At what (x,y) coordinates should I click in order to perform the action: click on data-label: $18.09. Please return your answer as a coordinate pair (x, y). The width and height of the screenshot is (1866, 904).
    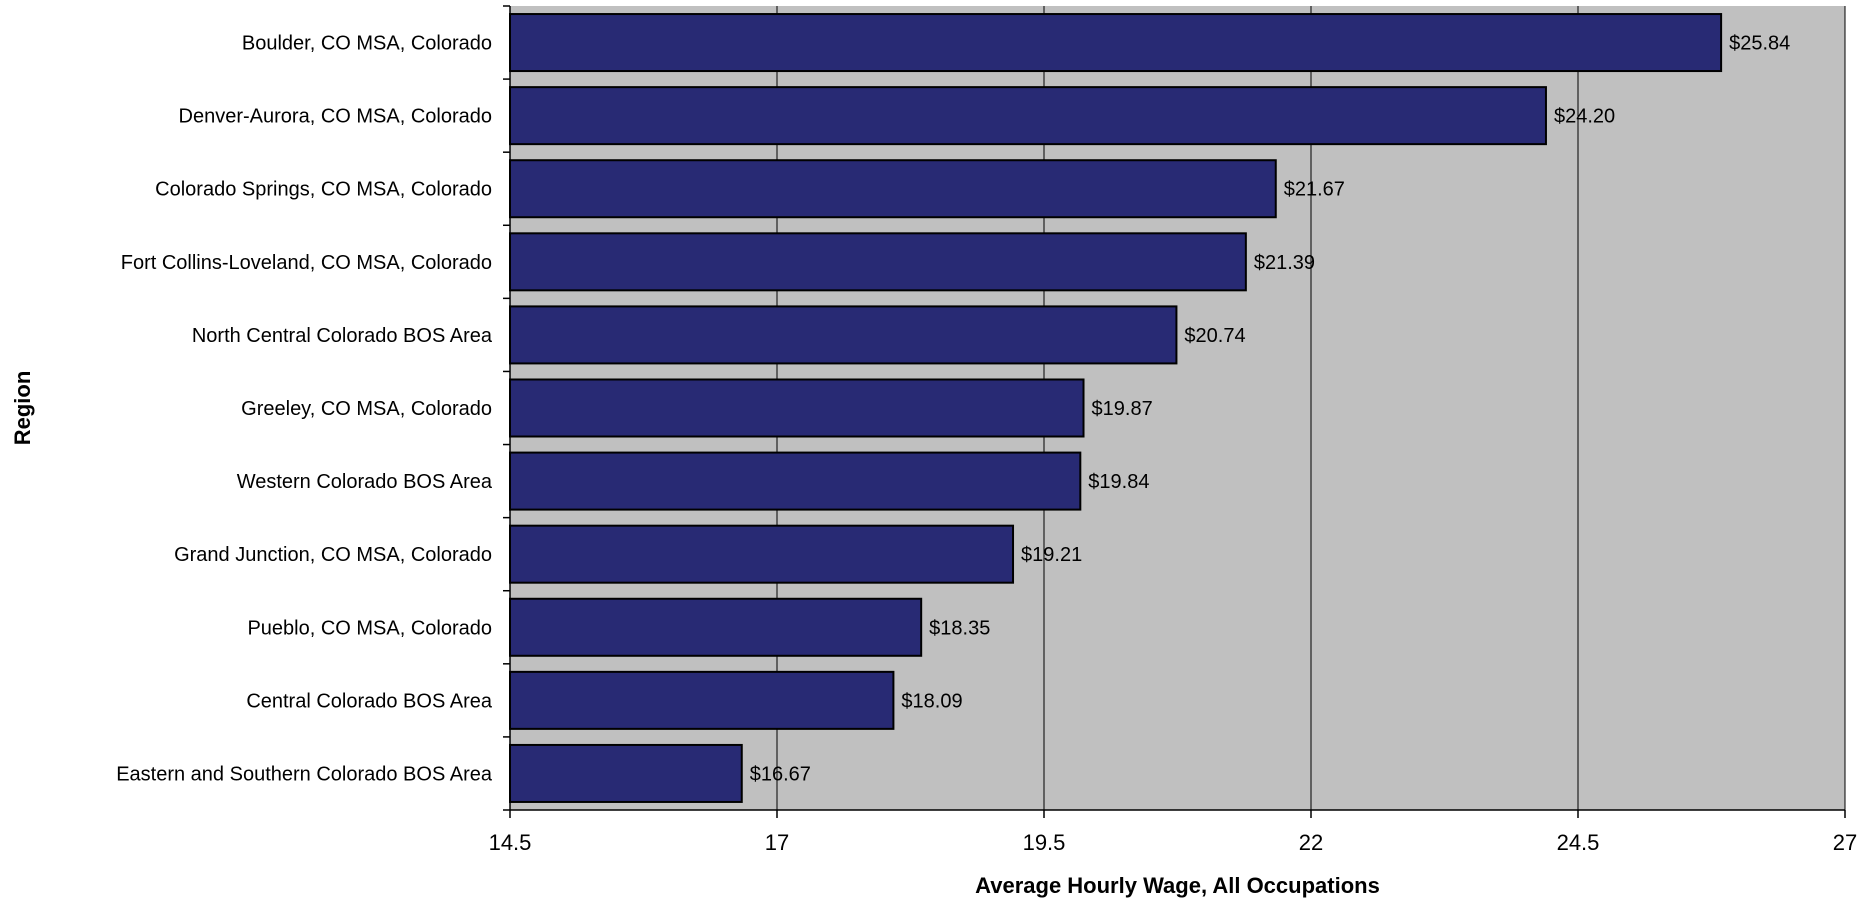
    Looking at the image, I should click on (931, 701).